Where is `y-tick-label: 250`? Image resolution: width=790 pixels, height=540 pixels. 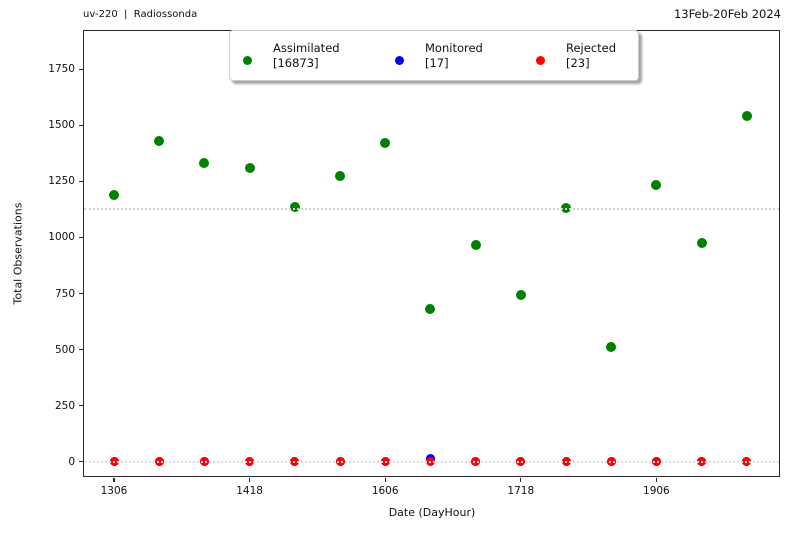 y-tick-label: 250 is located at coordinates (64, 405).